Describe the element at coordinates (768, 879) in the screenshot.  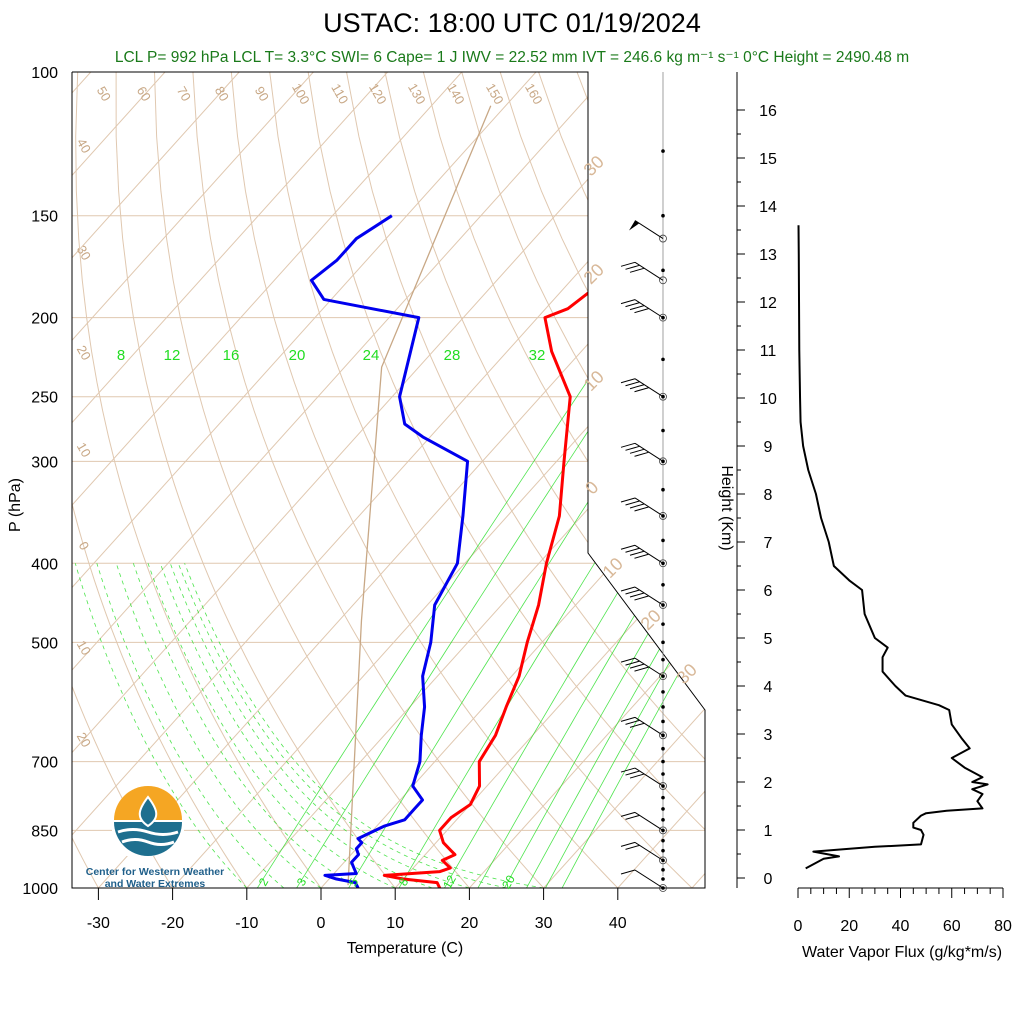
I see `height-tick-label: 0` at that location.